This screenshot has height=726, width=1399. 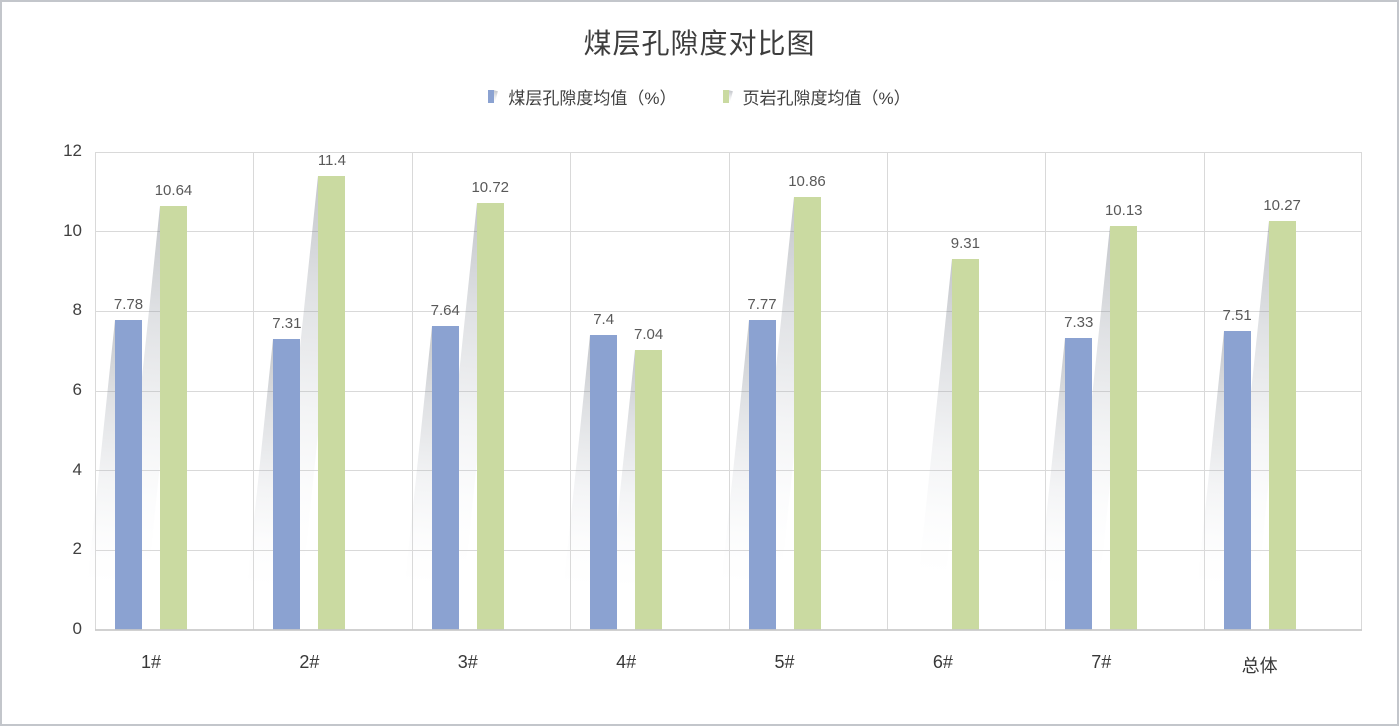 I want to click on legend: 煤层孔隙度均值（%） 页岩孔隙度均值（%）, so click(x=699, y=96).